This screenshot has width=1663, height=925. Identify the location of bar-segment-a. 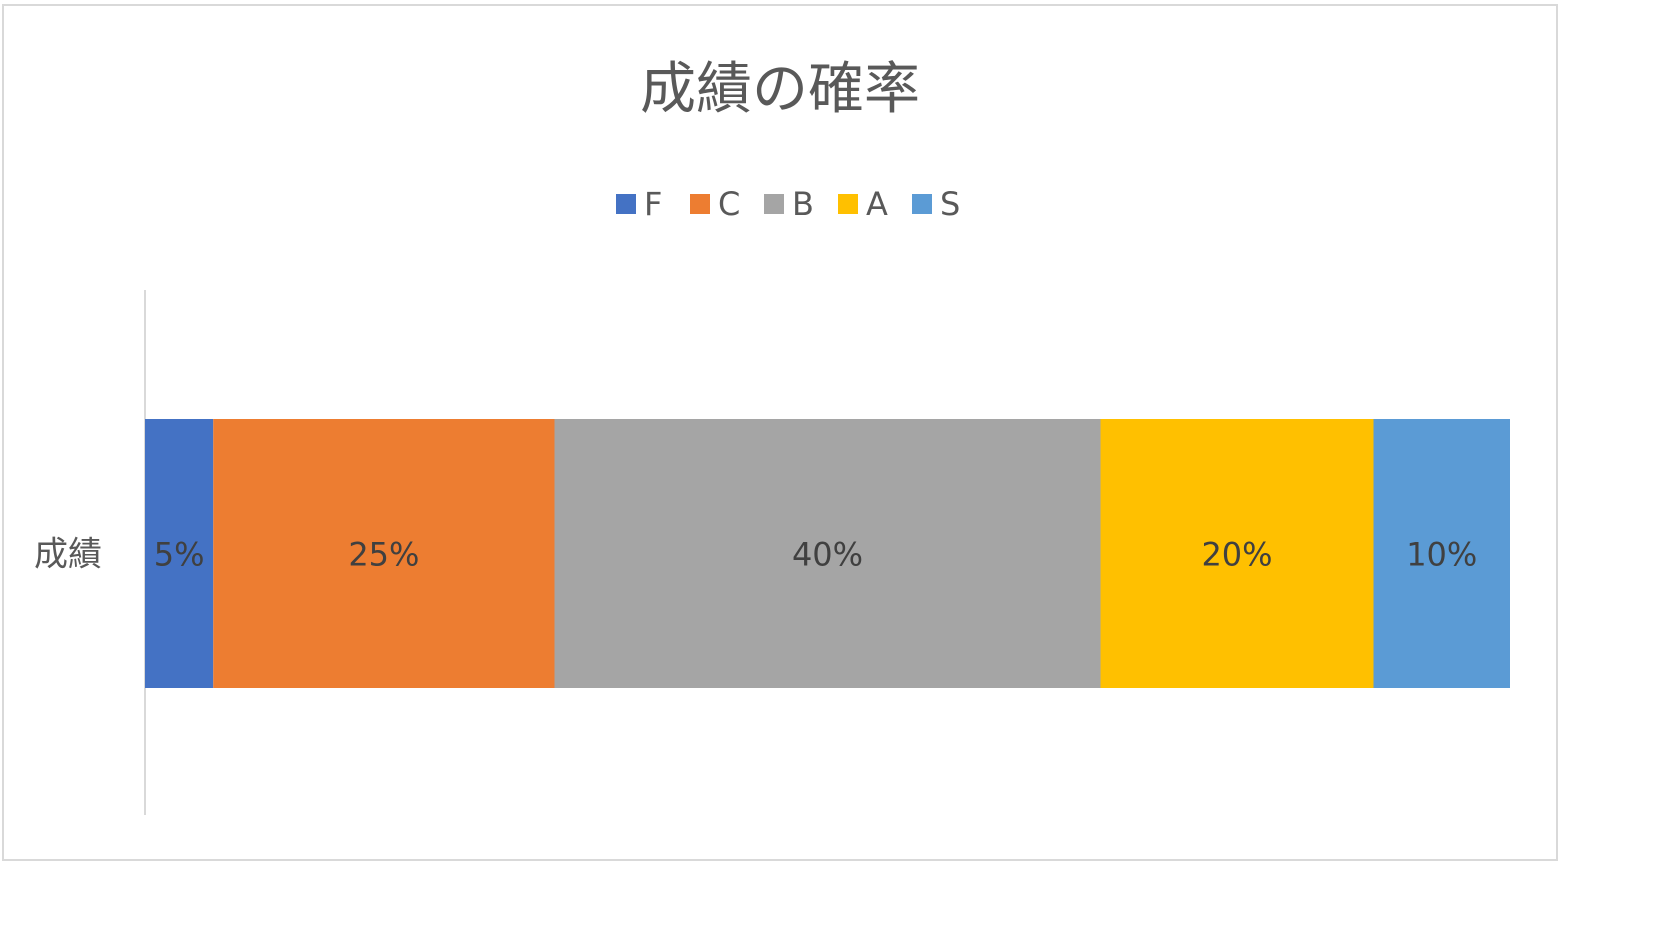
(1237, 553).